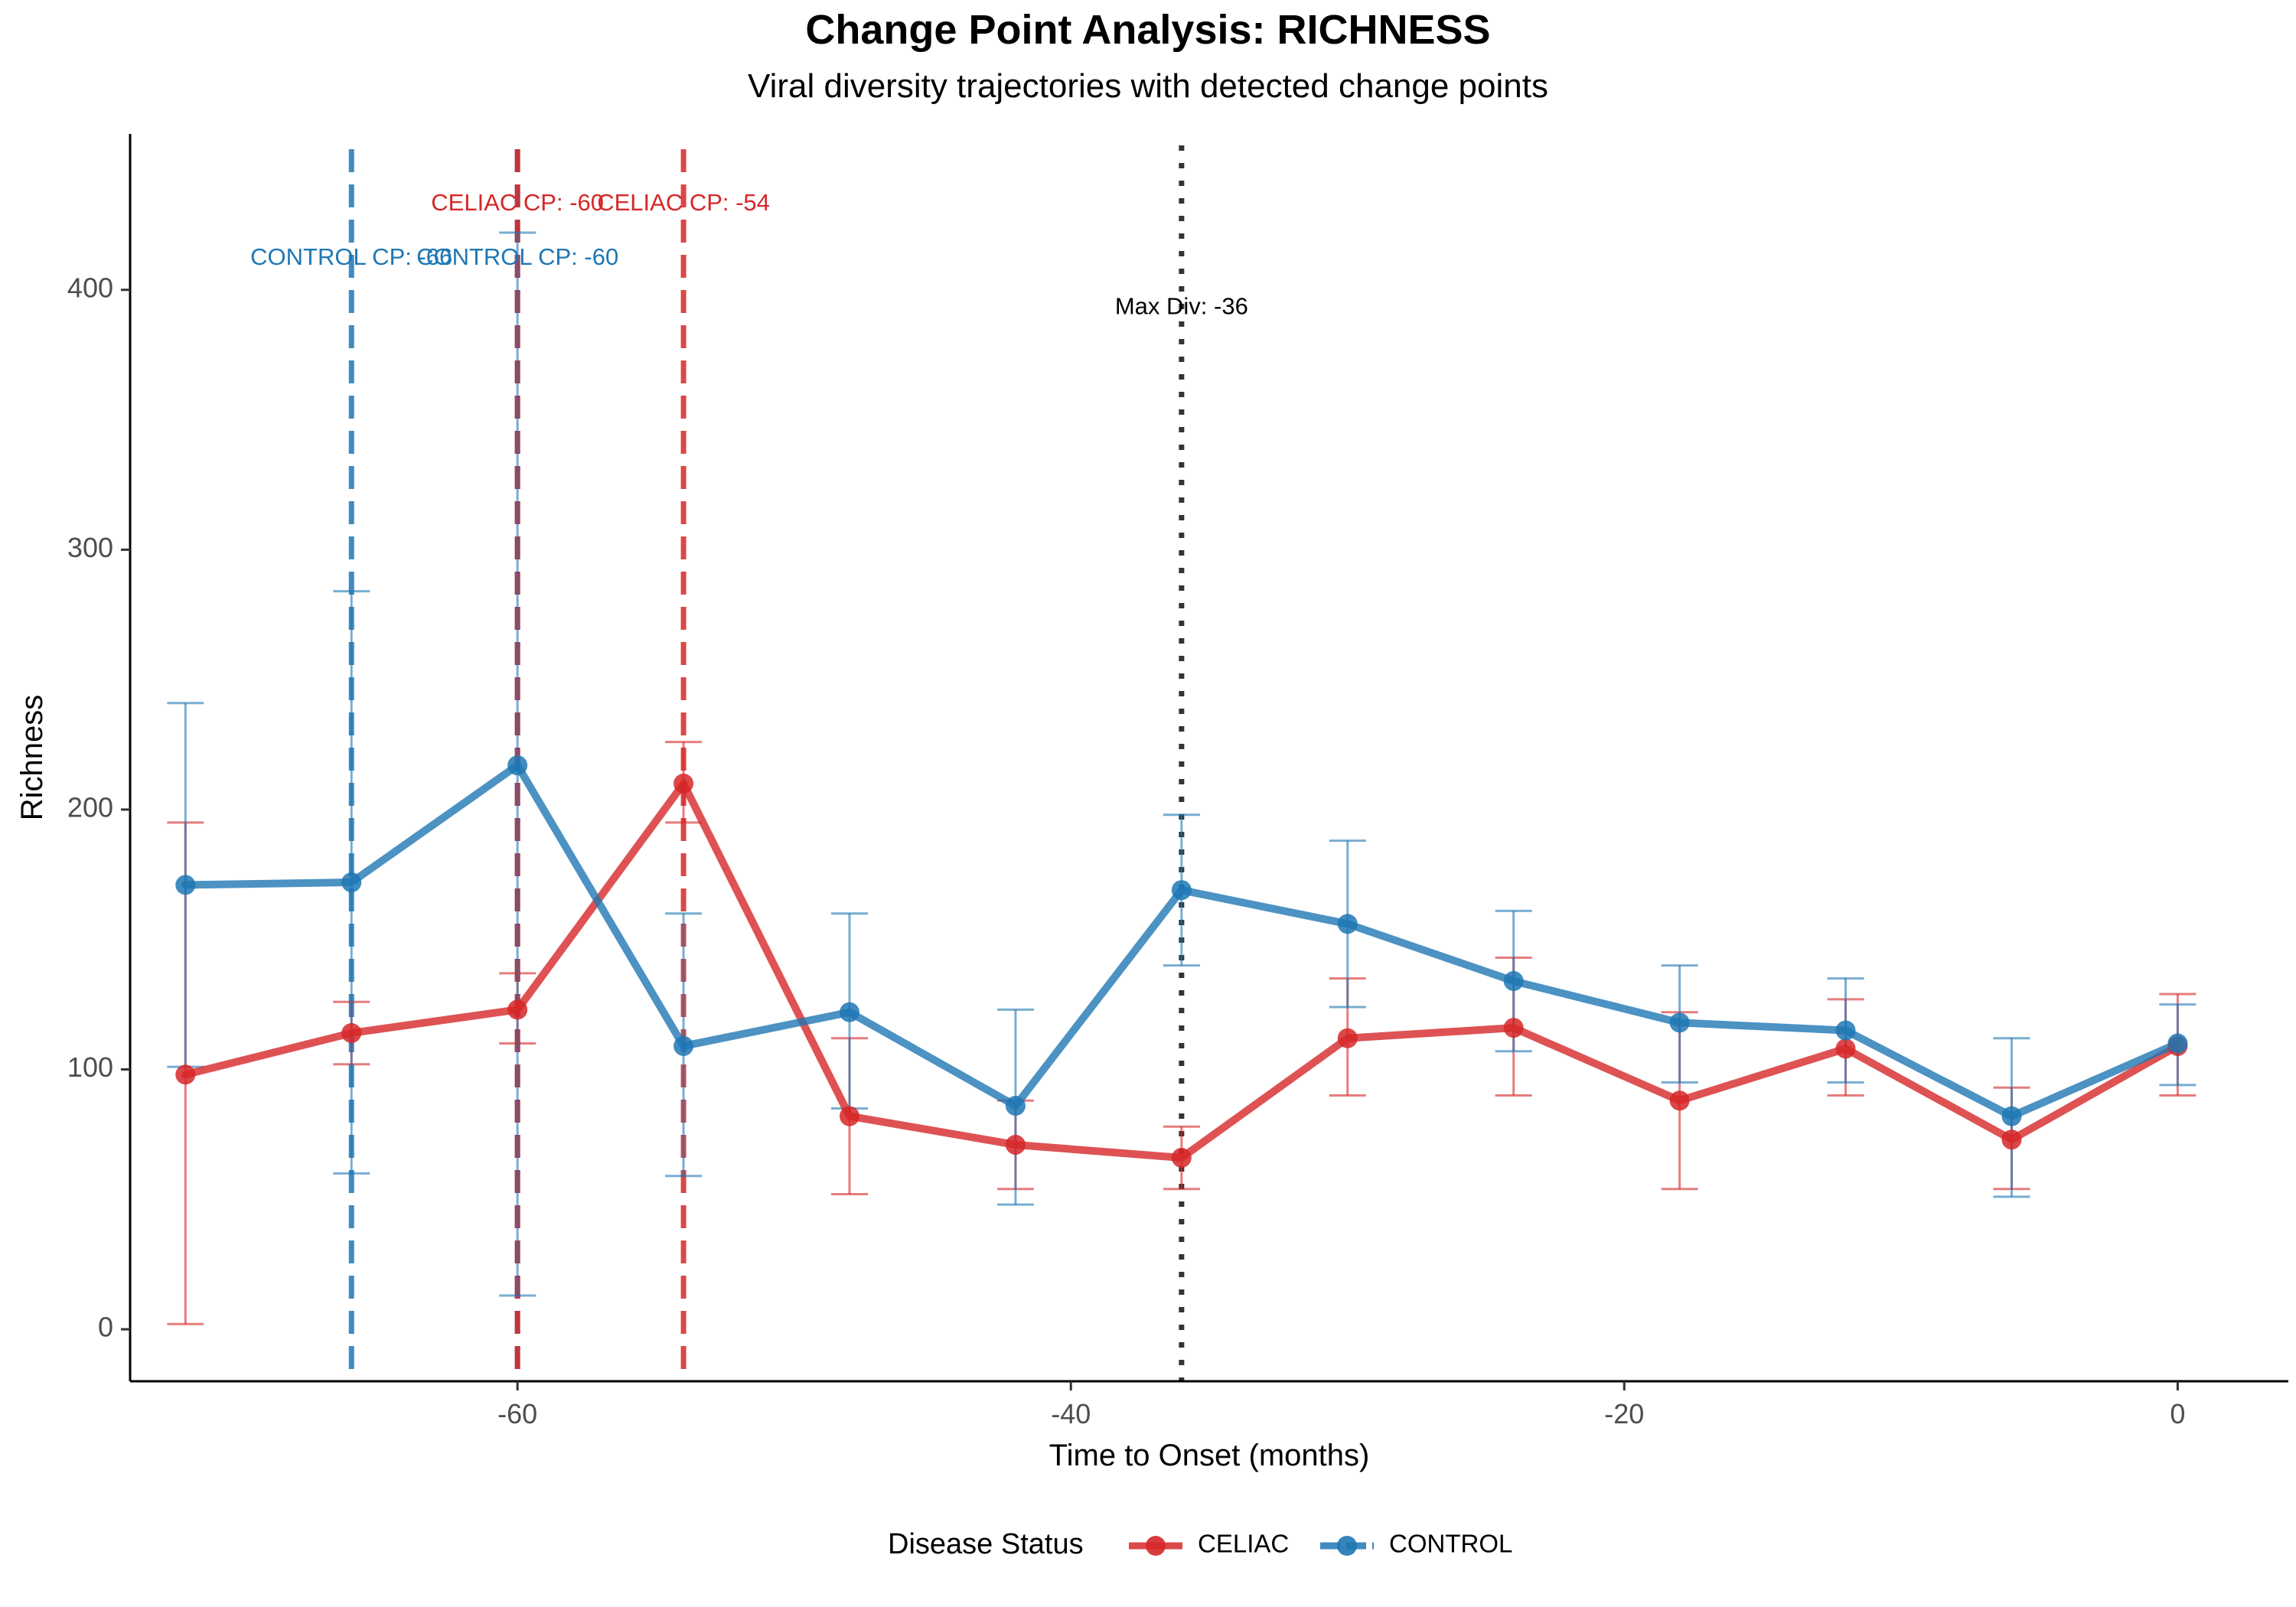  I want to click on max-divergence-label: Max Div: -36, so click(1181, 306).